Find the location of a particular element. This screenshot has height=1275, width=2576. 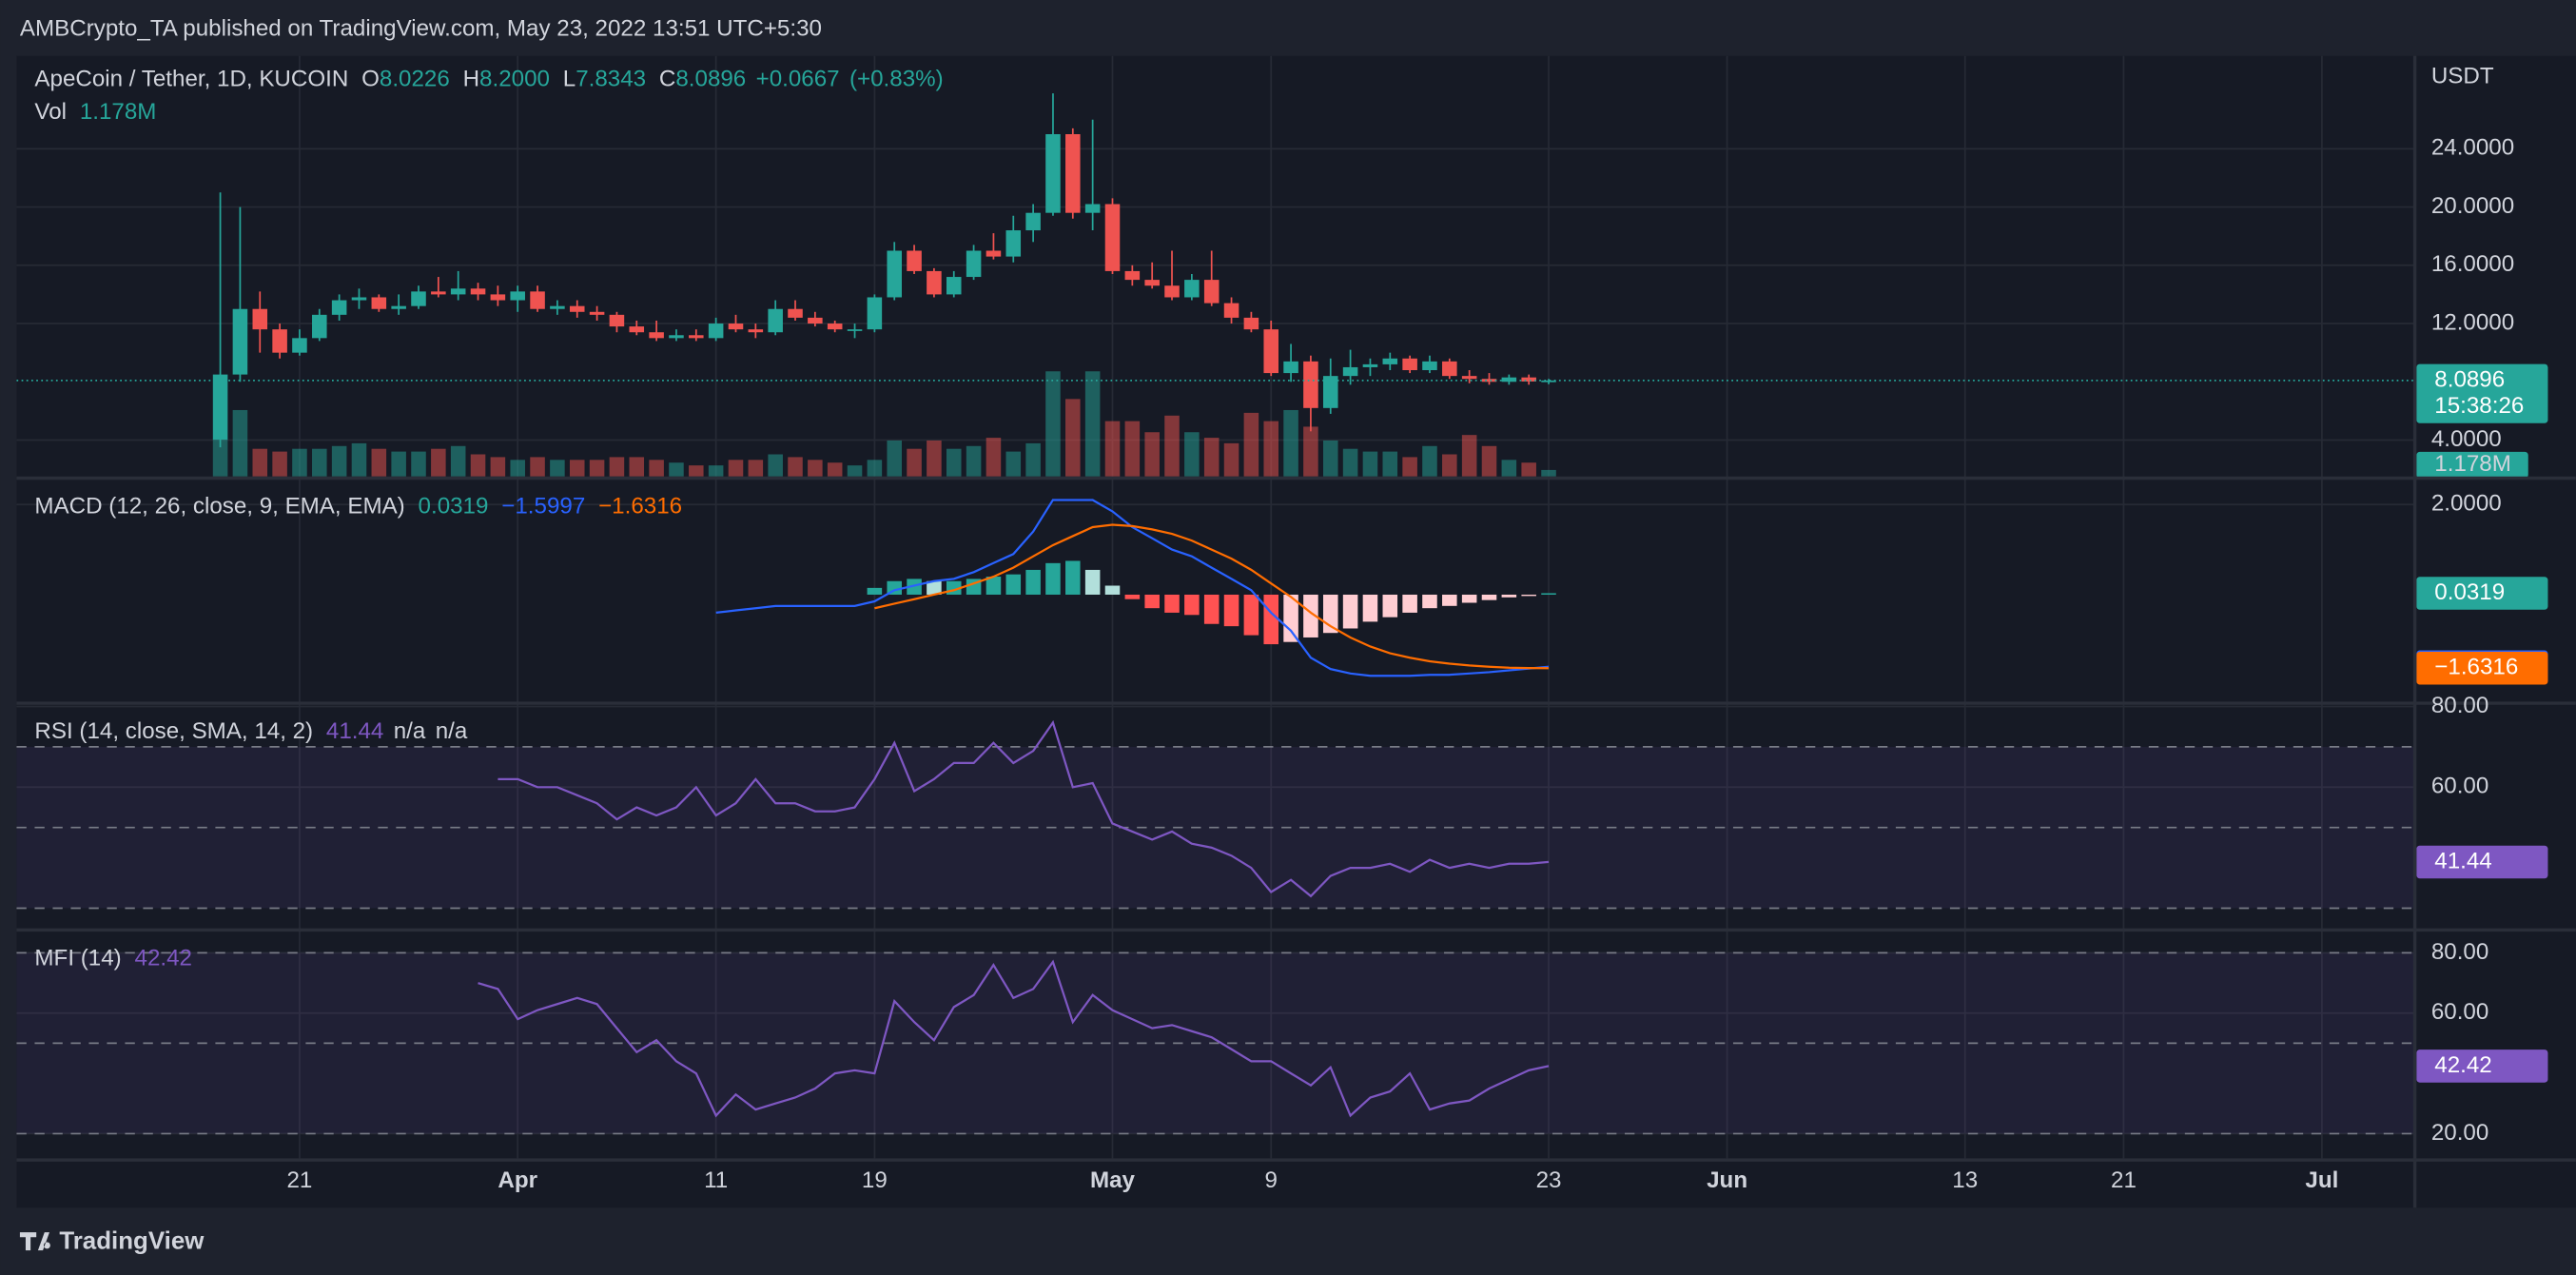

indicator-value: 41.44 is located at coordinates (355, 732).